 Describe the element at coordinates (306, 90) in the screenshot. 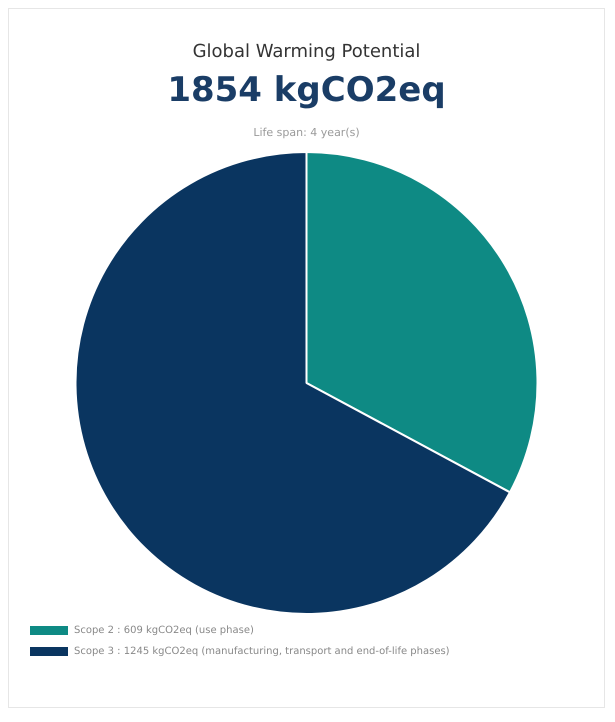

I see `chart-subtitle: 1854 kgCO2eq` at that location.